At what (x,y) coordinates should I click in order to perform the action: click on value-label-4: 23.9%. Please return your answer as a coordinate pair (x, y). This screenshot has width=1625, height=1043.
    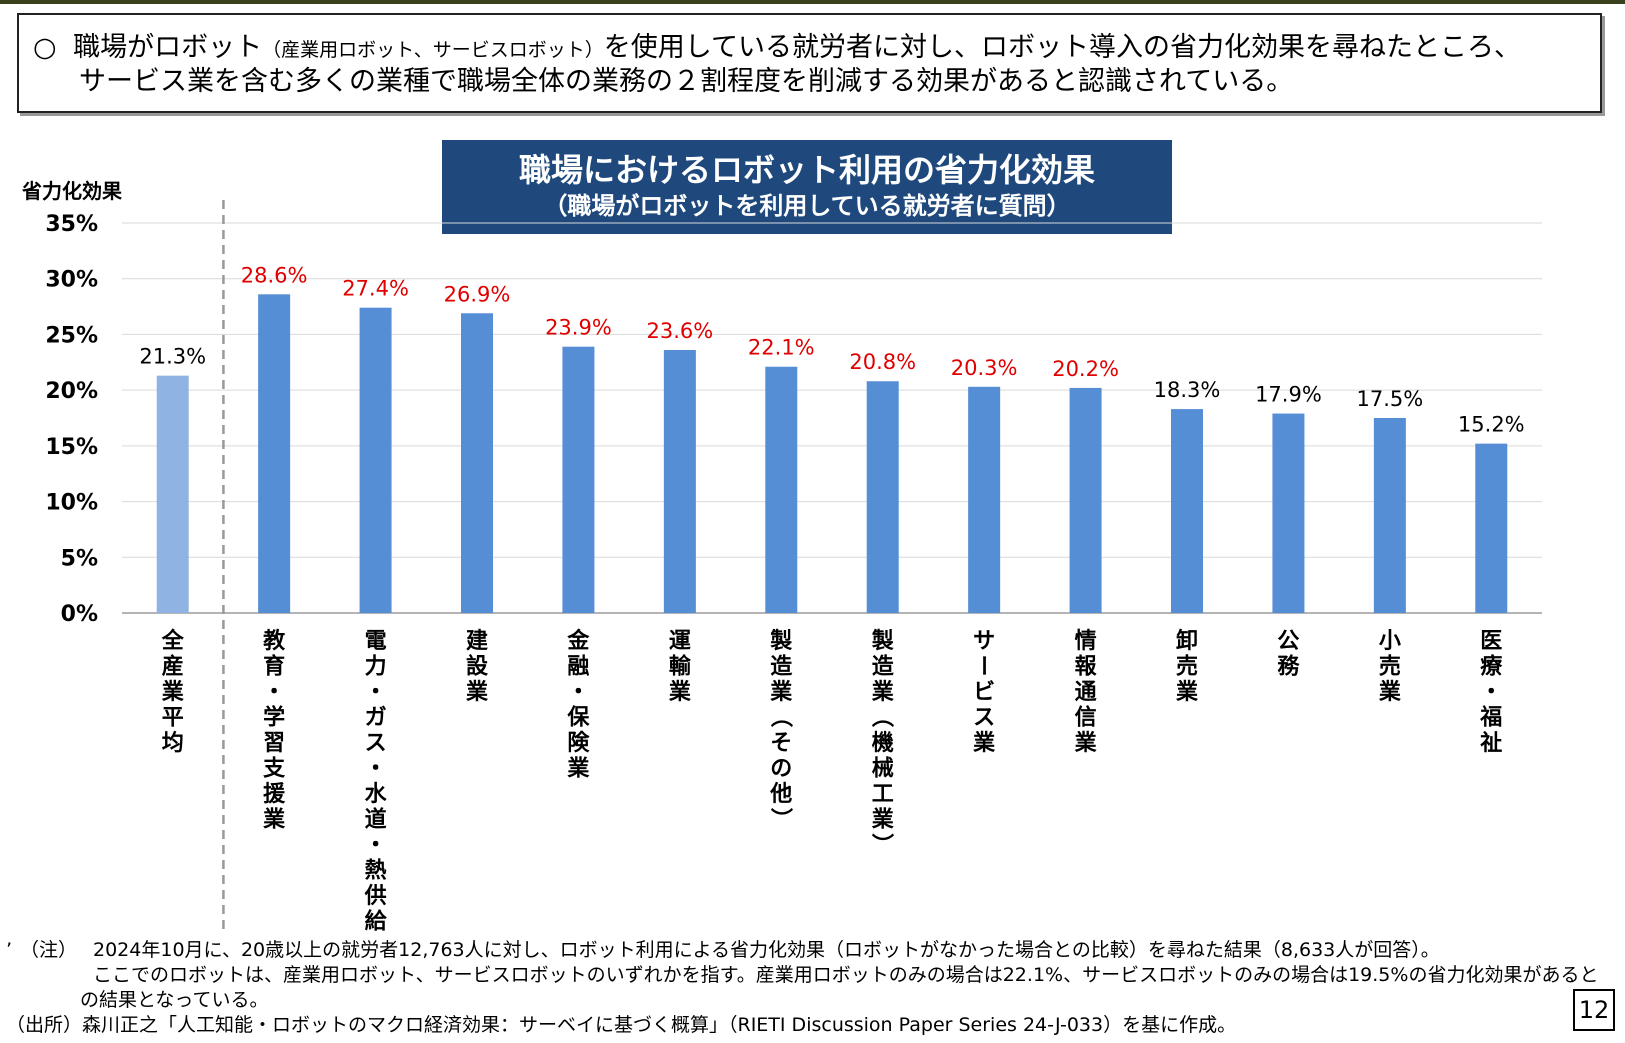
    Looking at the image, I should click on (578, 328).